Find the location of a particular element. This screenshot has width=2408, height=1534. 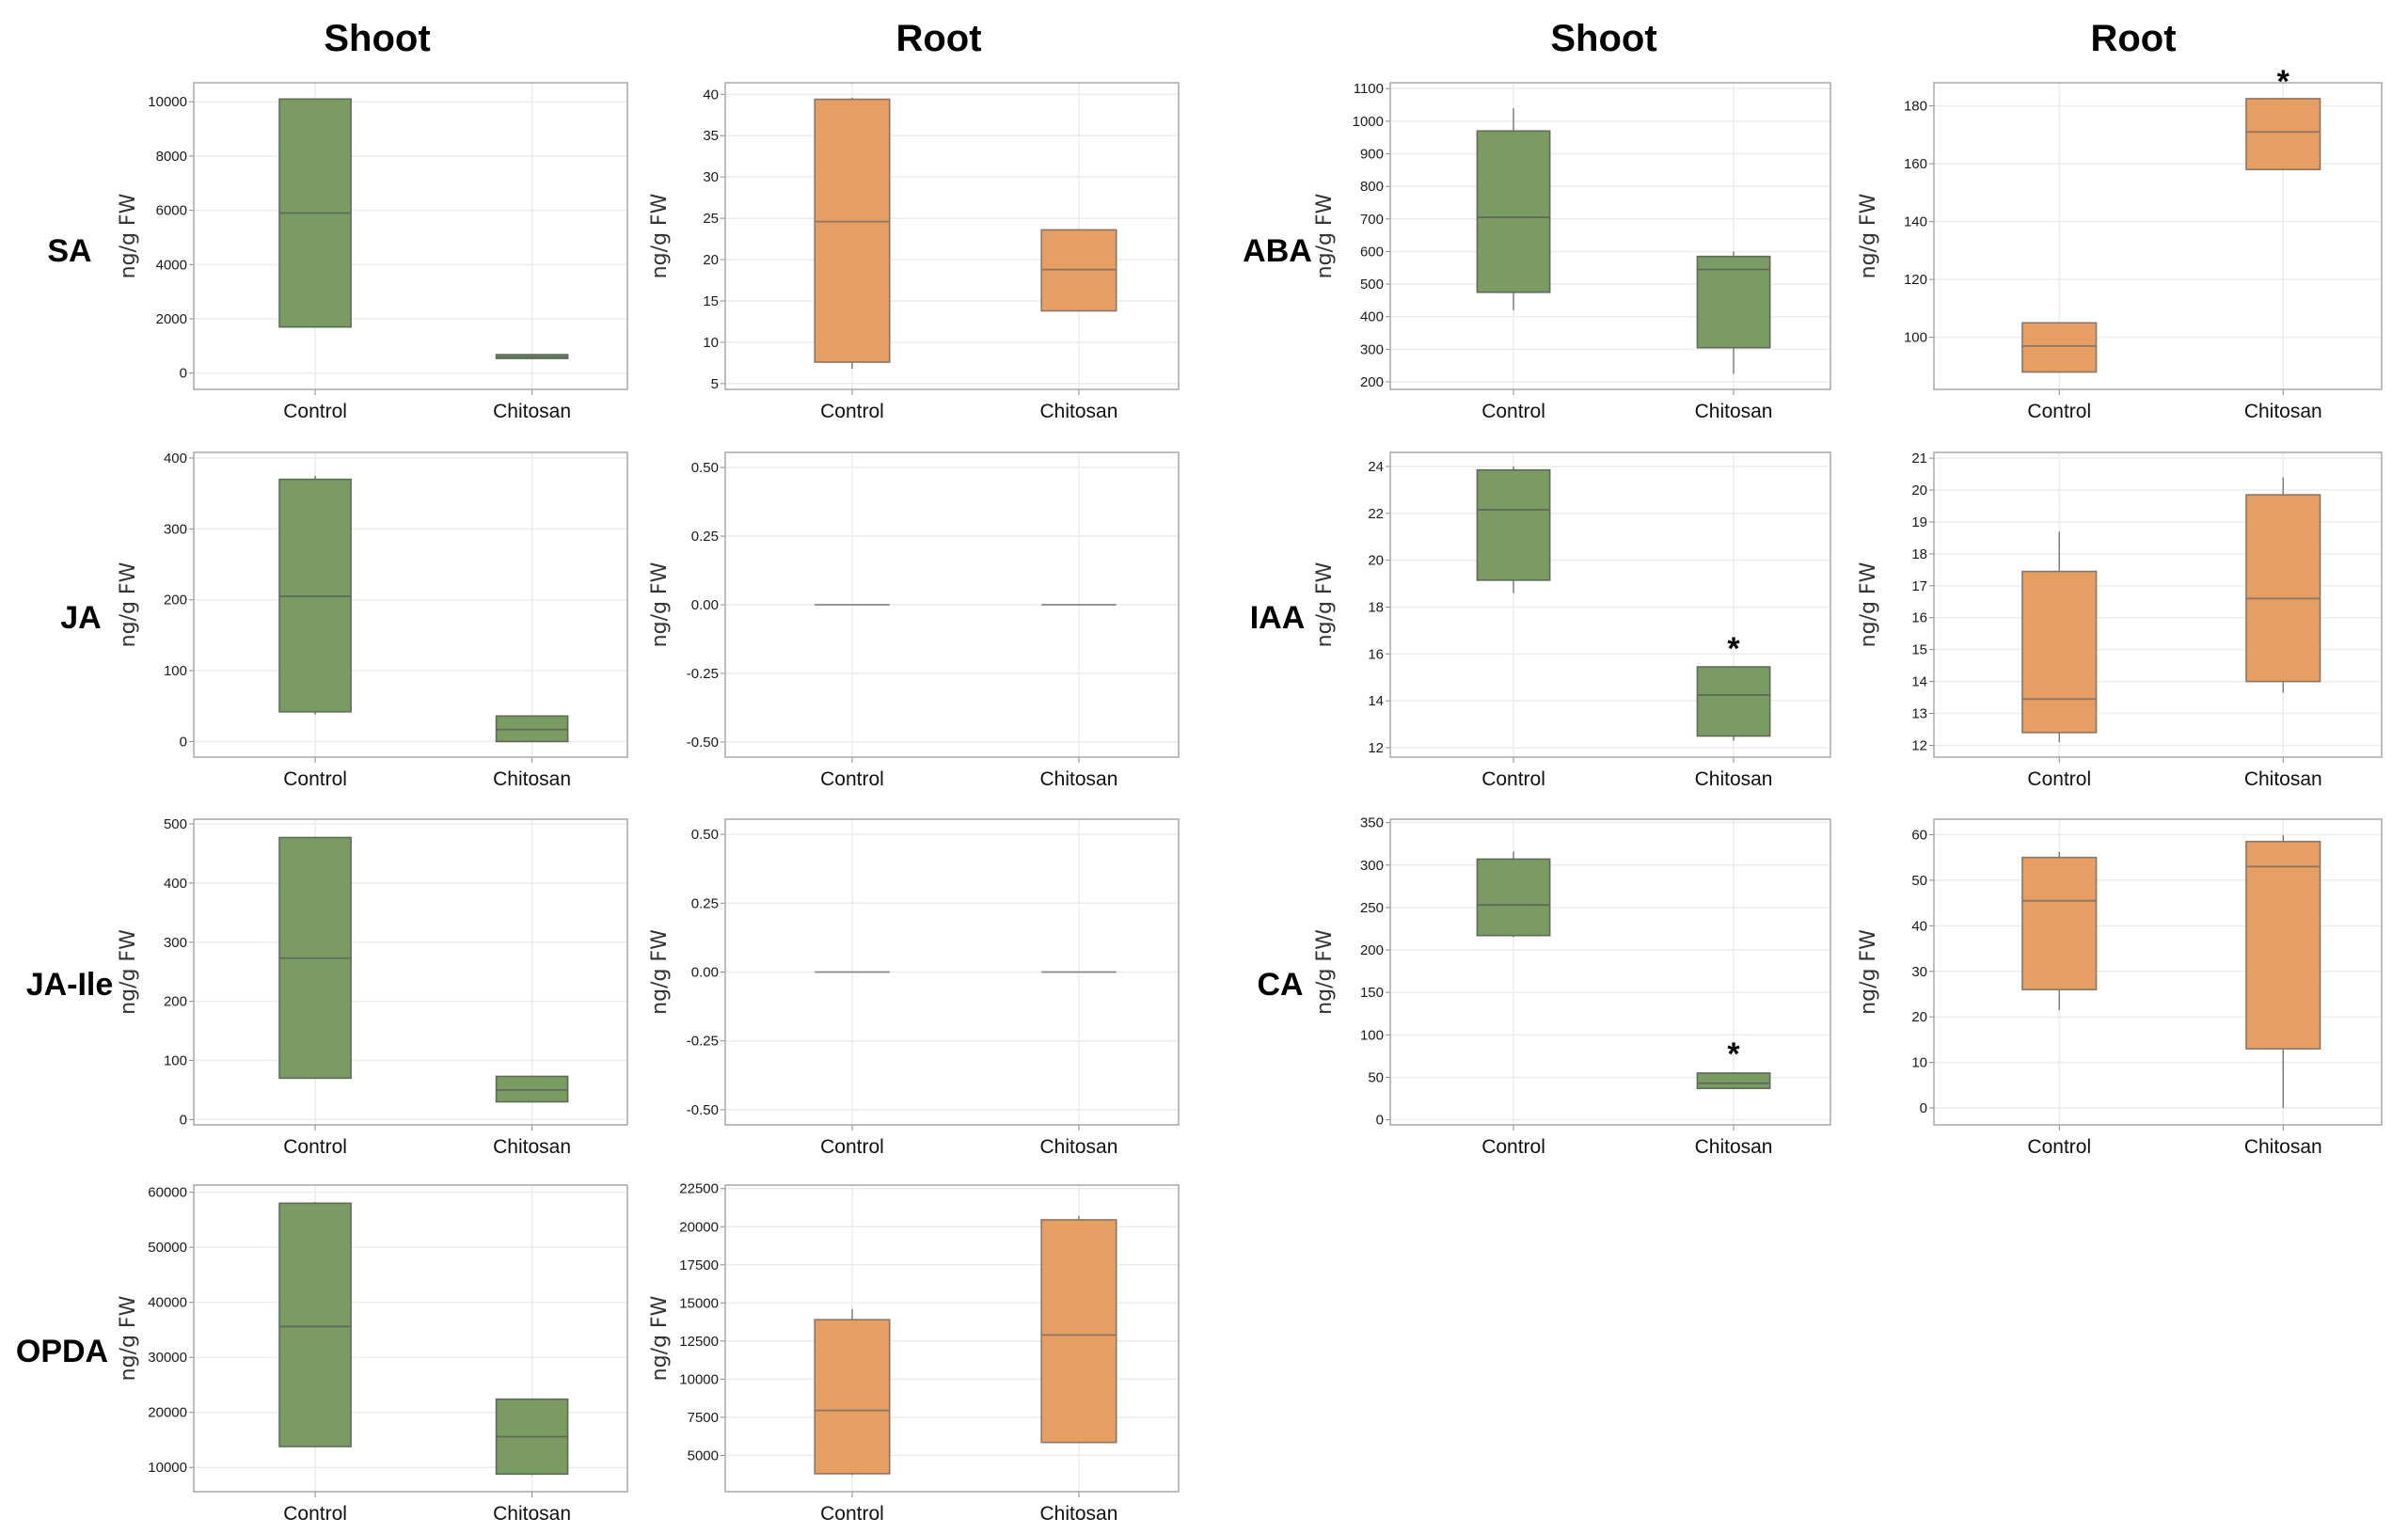

y-tick-label: 140 is located at coordinates (1916, 222).